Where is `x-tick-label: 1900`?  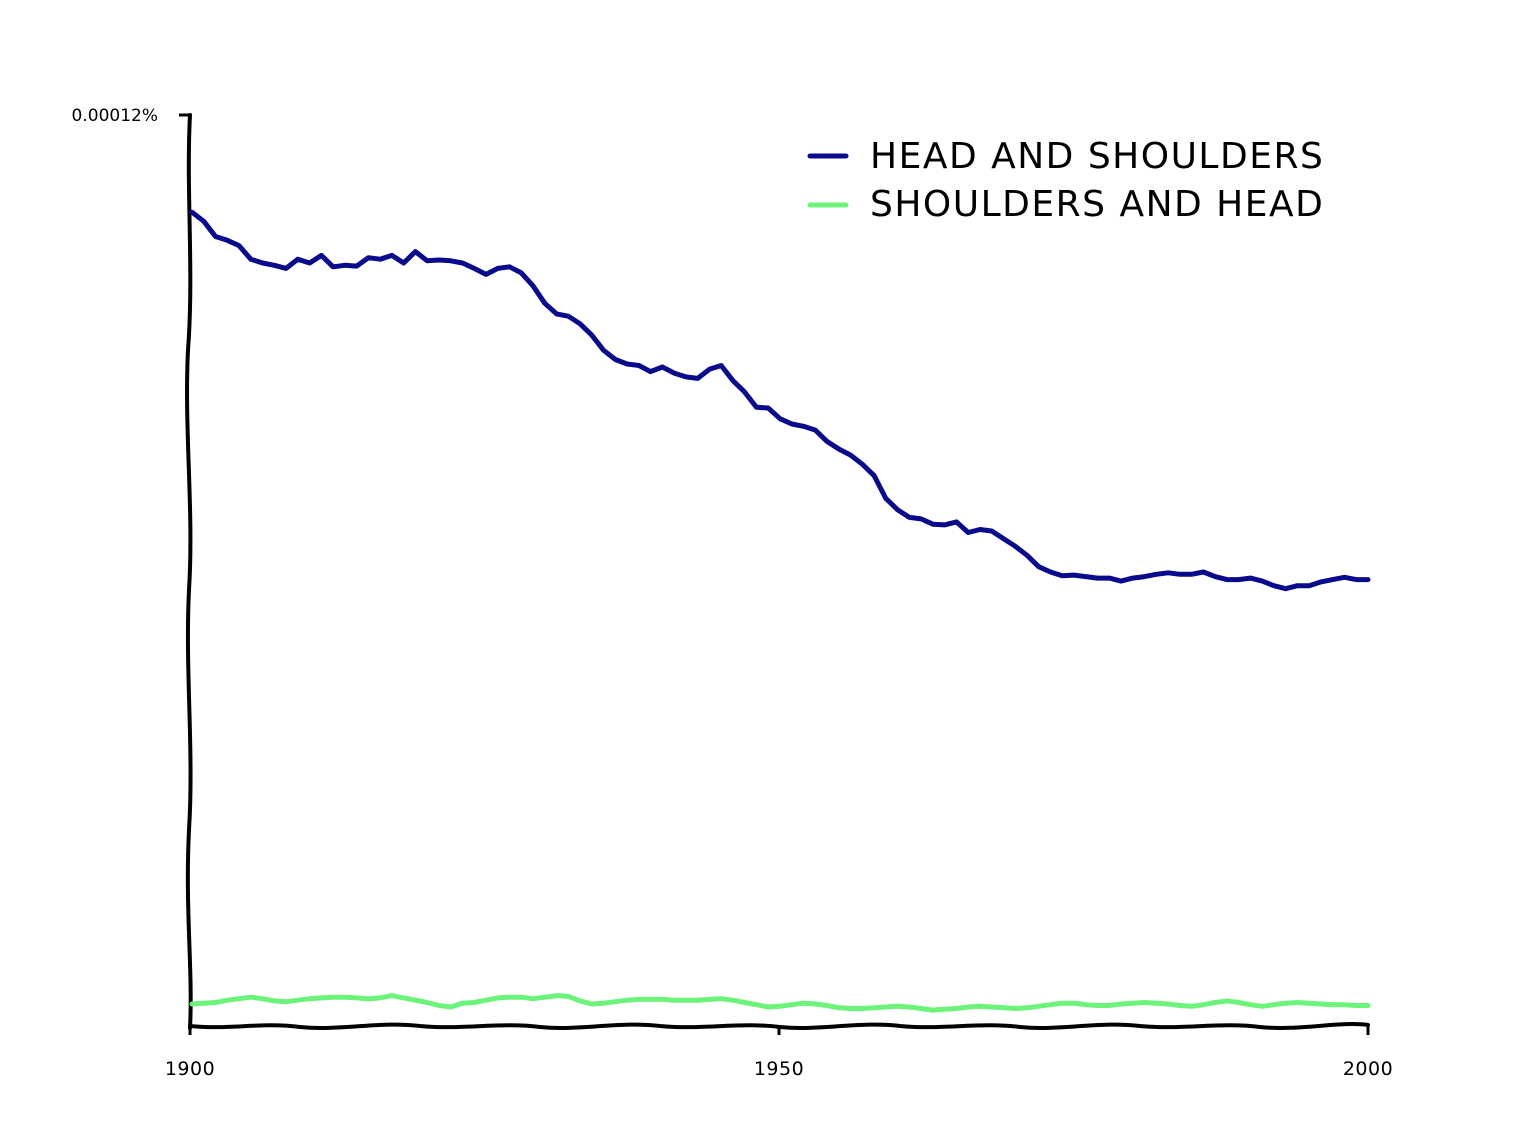
x-tick-label: 1900 is located at coordinates (190, 1069).